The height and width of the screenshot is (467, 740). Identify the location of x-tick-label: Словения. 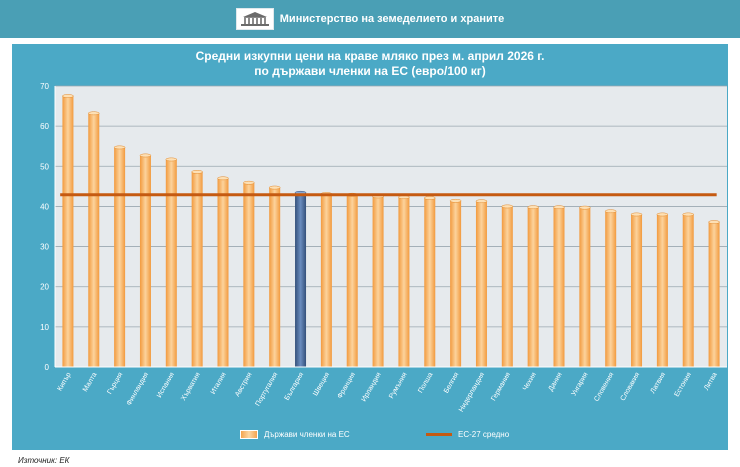
(604, 387).